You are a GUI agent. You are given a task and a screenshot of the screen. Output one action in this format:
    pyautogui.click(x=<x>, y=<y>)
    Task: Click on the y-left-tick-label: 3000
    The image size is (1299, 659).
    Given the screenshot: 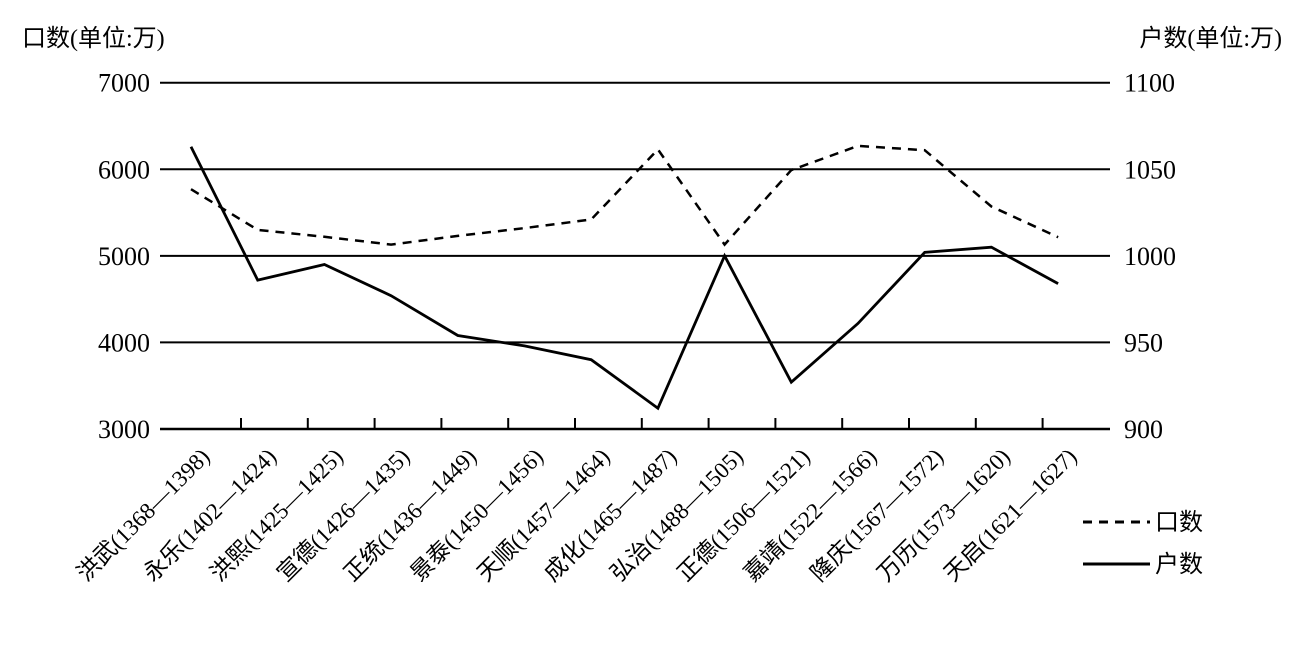 What is the action you would take?
    pyautogui.click(x=124, y=429)
    